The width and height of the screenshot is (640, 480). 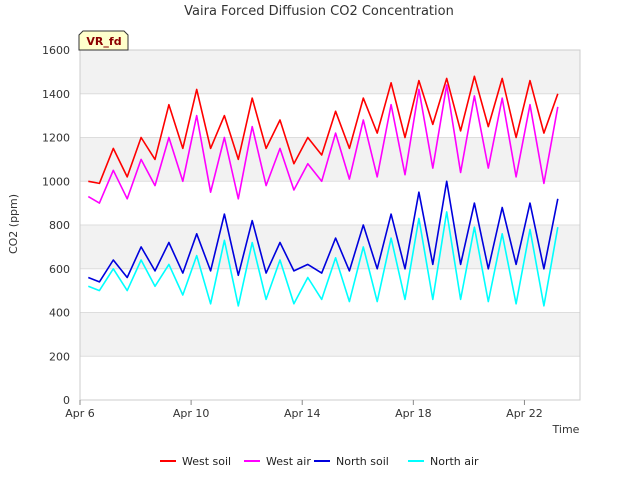 What do you see at coordinates (56, 50) in the screenshot?
I see `y-tick-label: 1600` at bounding box center [56, 50].